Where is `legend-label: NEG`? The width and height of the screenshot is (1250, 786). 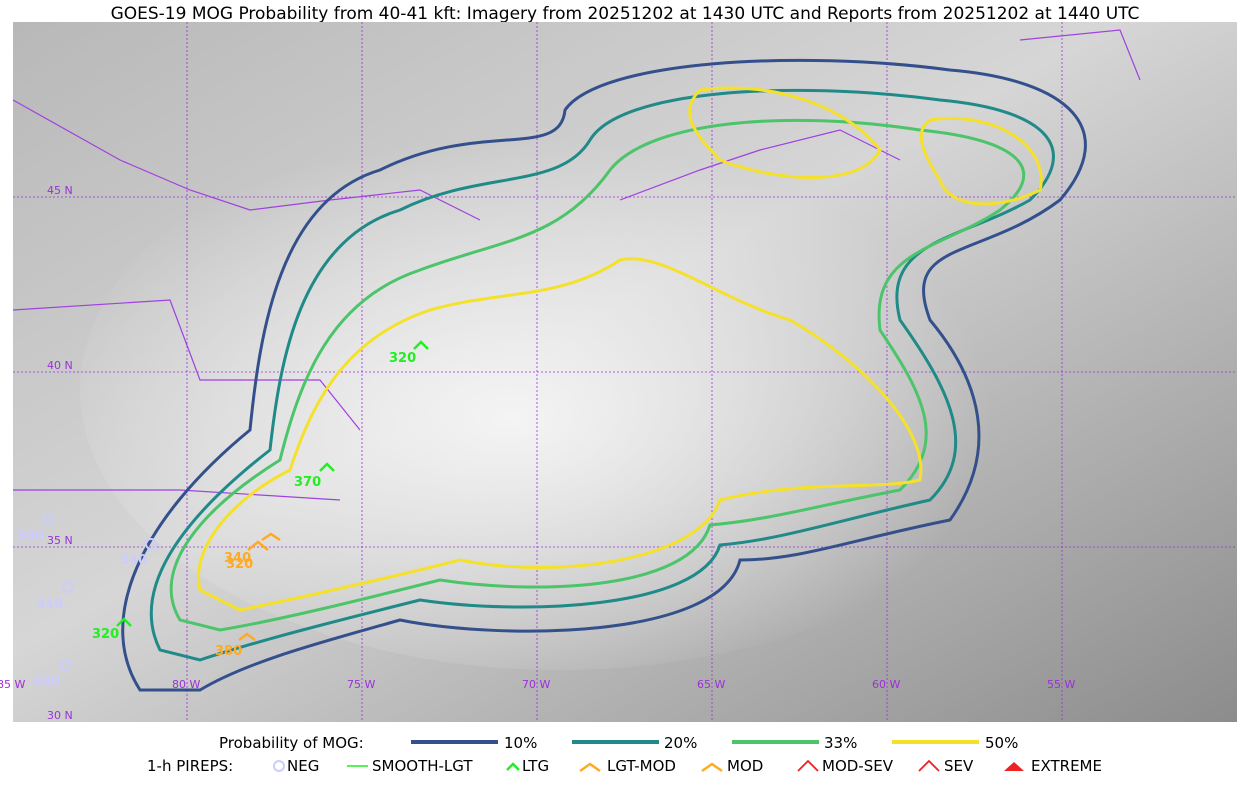
legend-label: NEG is located at coordinates (303, 766).